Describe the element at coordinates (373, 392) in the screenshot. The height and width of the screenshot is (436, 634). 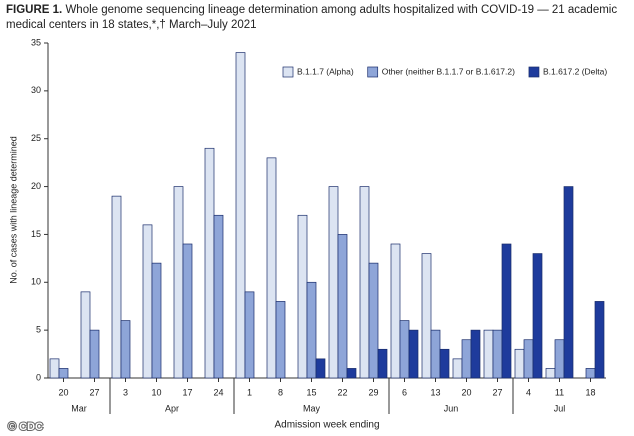
I see `x-tick-label: 29` at that location.